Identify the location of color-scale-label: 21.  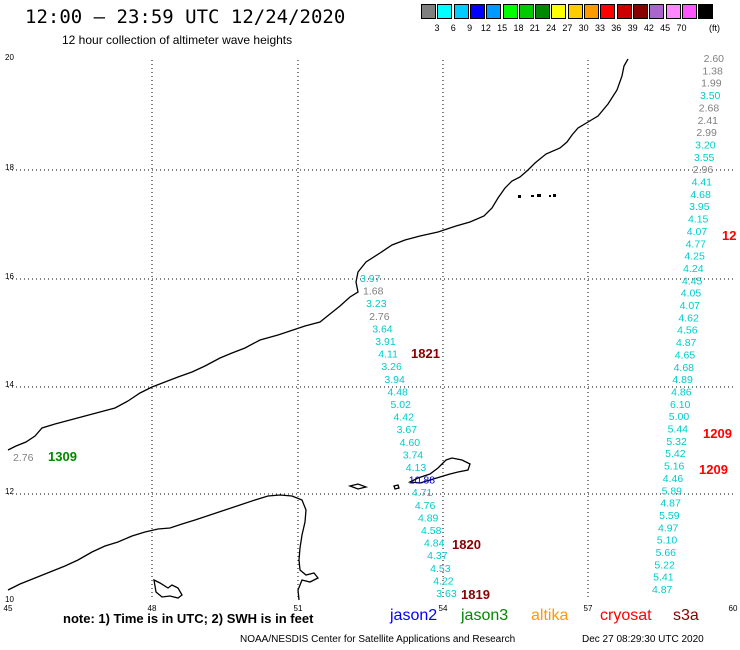
(534, 28).